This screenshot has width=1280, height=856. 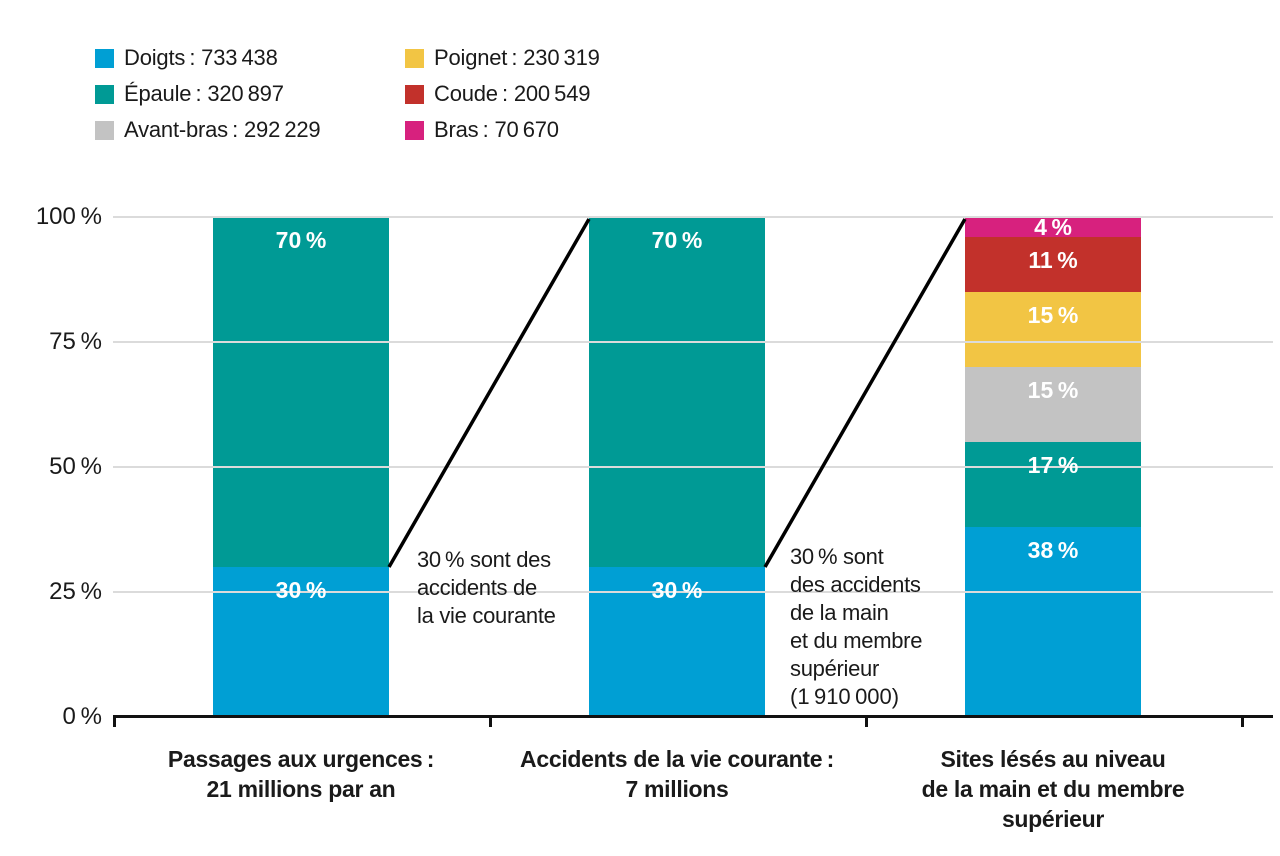 I want to click on x-axis-category-label-line: Passages aux urgences :, so click(x=301, y=759).